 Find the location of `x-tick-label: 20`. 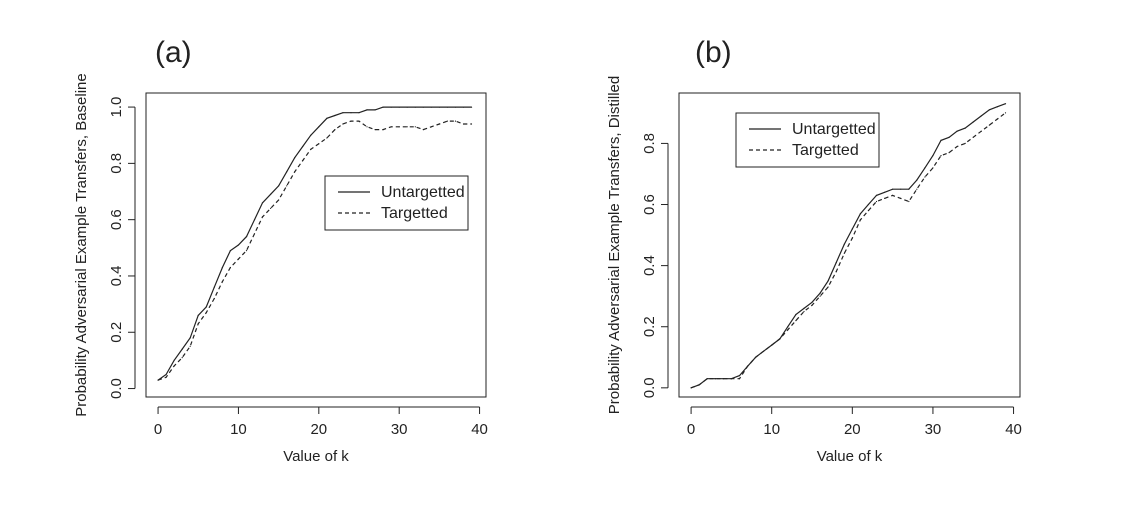

x-tick-label: 20 is located at coordinates (852, 429).